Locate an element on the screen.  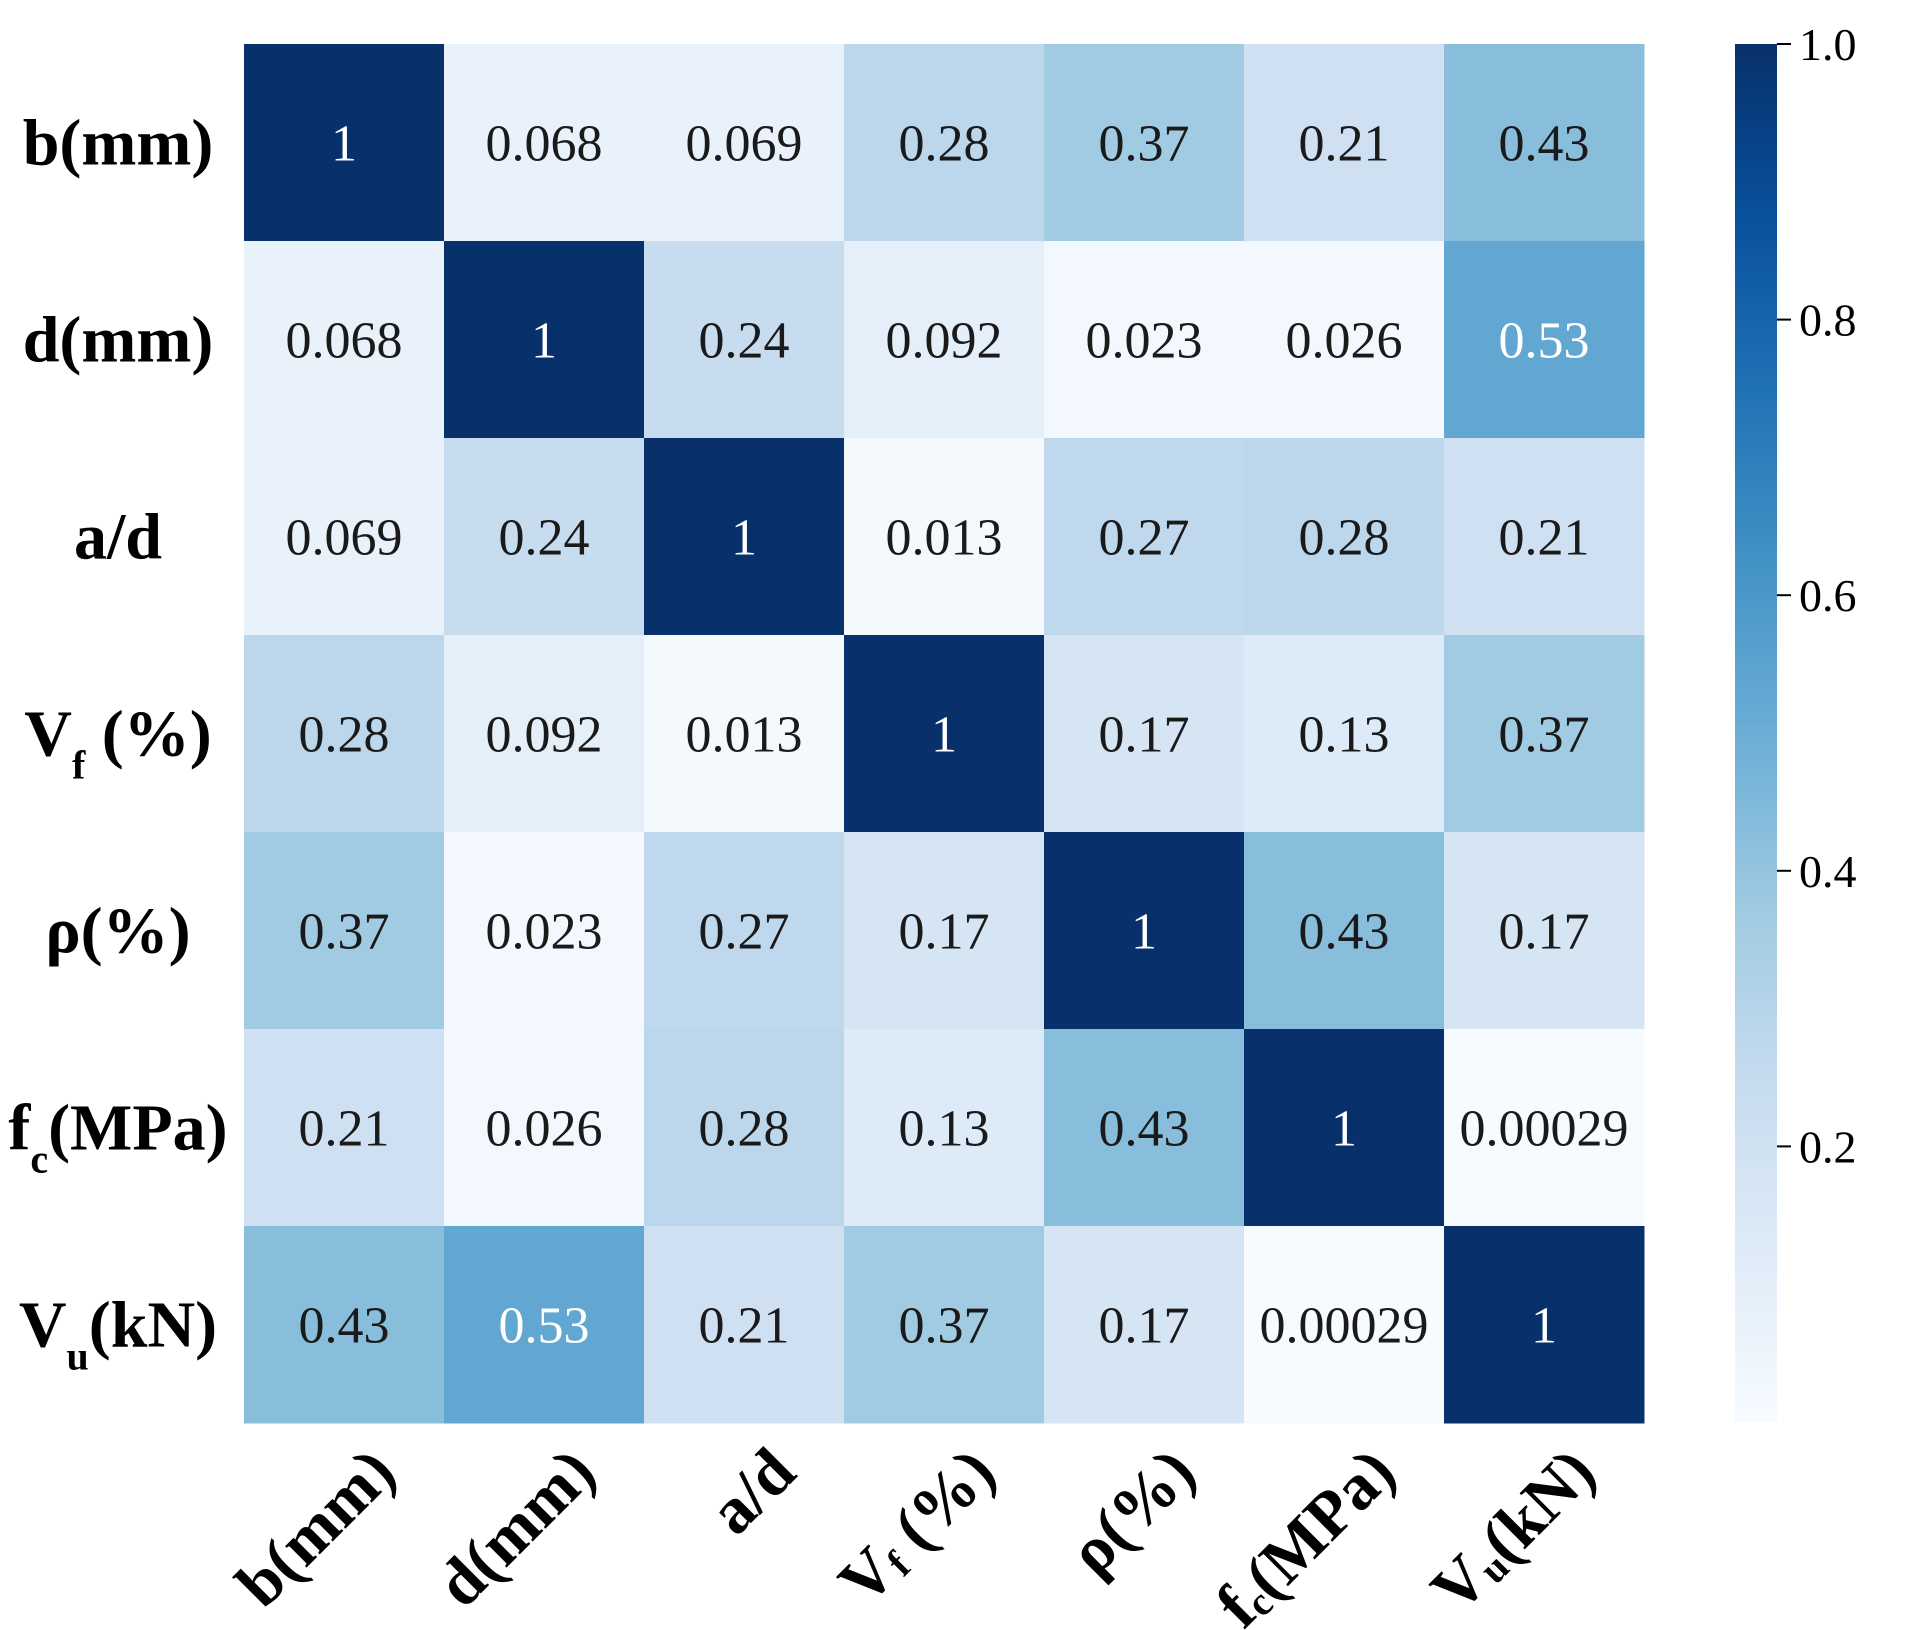
heatmap-cell-vu-d: 0.53 is located at coordinates (544, 1325).